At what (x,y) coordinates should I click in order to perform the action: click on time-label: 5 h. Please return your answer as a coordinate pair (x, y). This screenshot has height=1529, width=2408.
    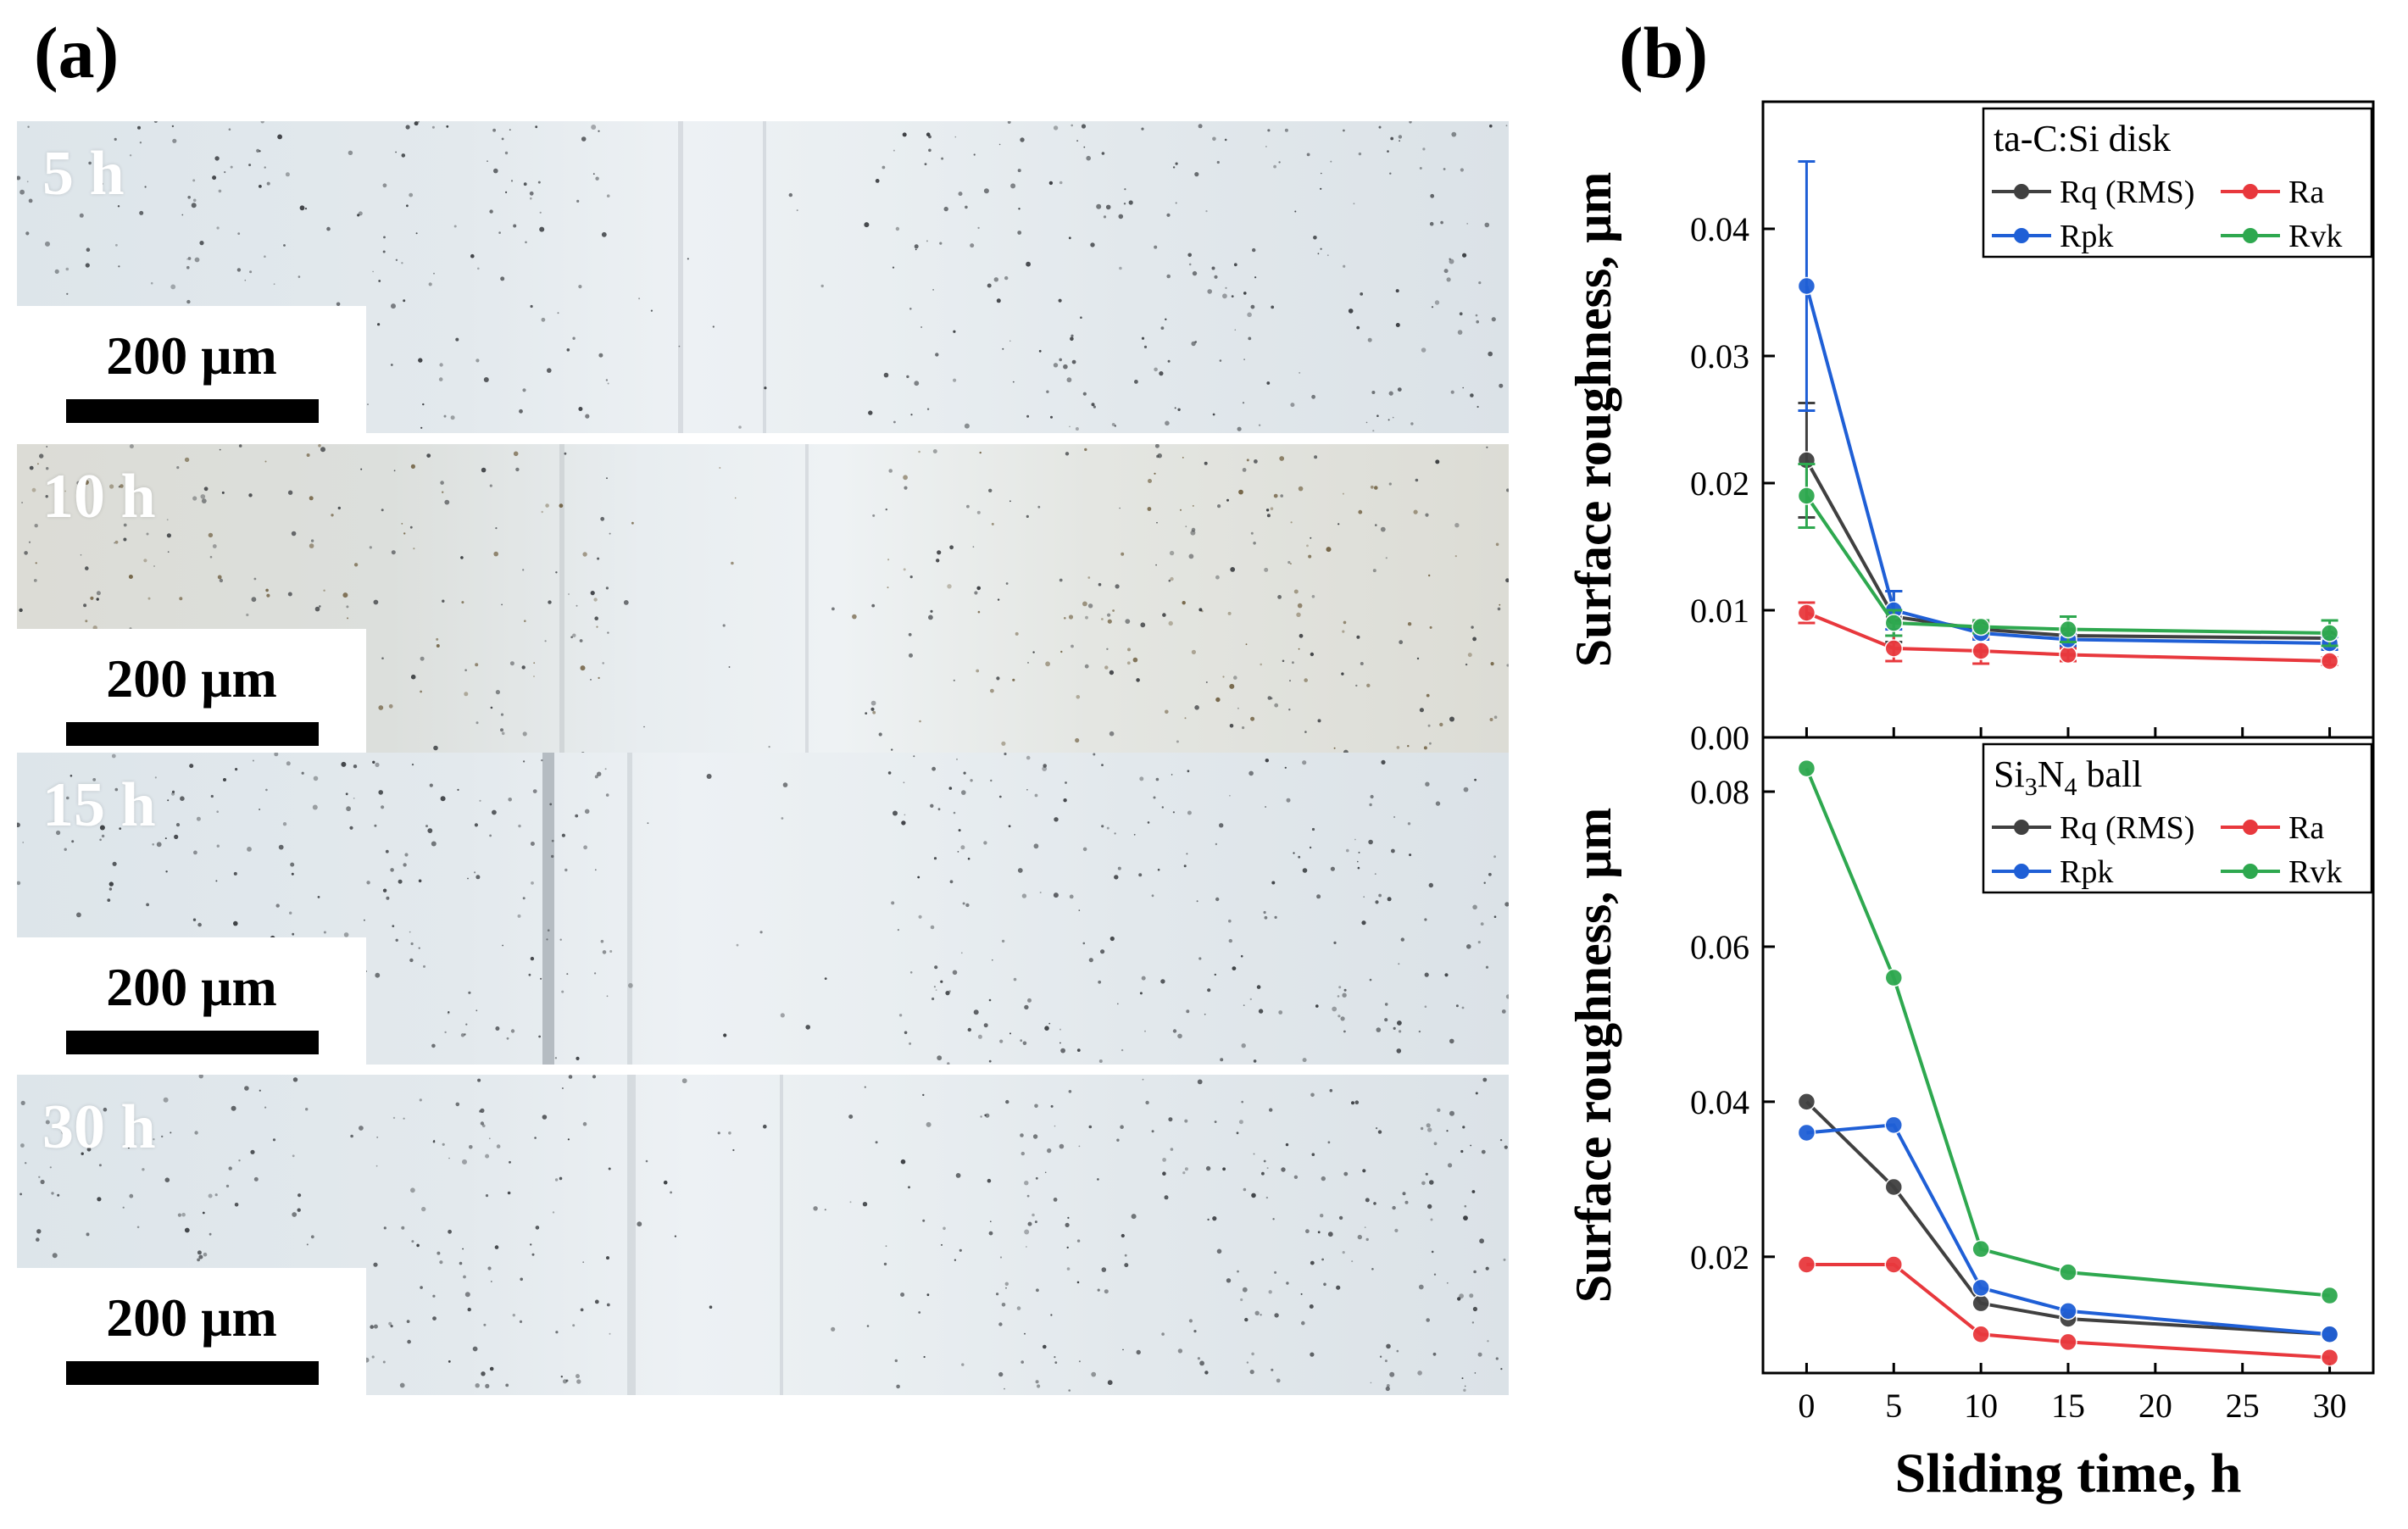
    Looking at the image, I should click on (83, 173).